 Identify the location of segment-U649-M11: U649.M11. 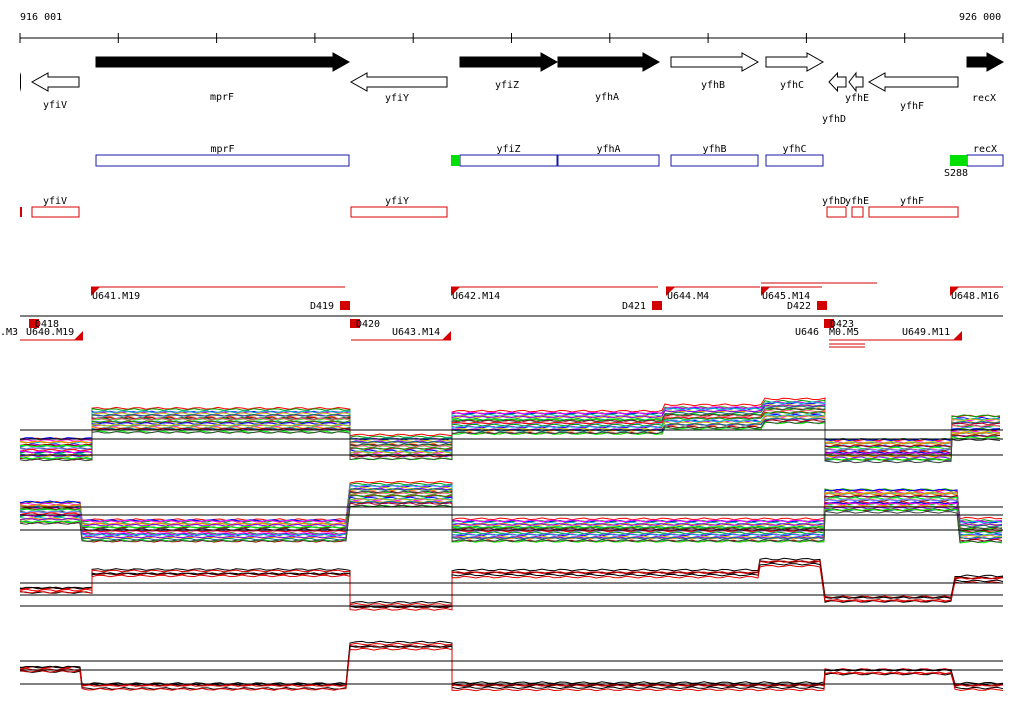
(932, 333).